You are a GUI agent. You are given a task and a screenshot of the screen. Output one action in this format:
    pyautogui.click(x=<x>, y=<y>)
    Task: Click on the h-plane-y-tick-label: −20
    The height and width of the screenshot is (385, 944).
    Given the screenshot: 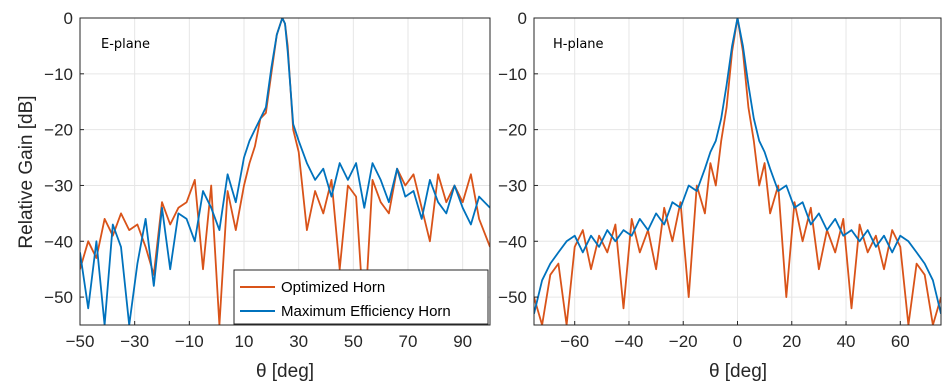 What is the action you would take?
    pyautogui.click(x=512, y=130)
    